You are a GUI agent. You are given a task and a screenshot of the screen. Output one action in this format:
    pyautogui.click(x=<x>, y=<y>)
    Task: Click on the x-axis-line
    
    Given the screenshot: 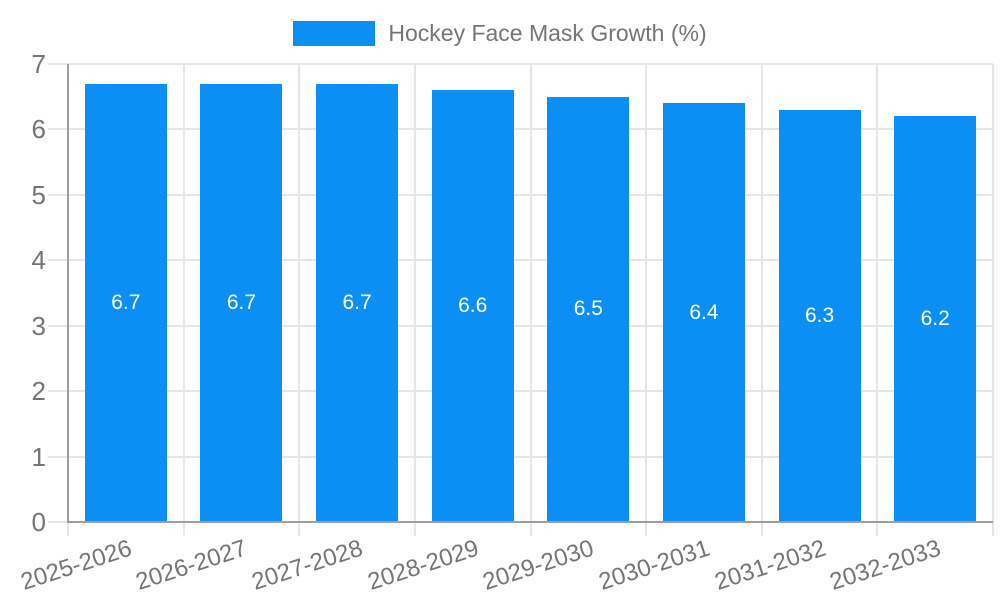 What is the action you would take?
    pyautogui.click(x=530, y=522)
    